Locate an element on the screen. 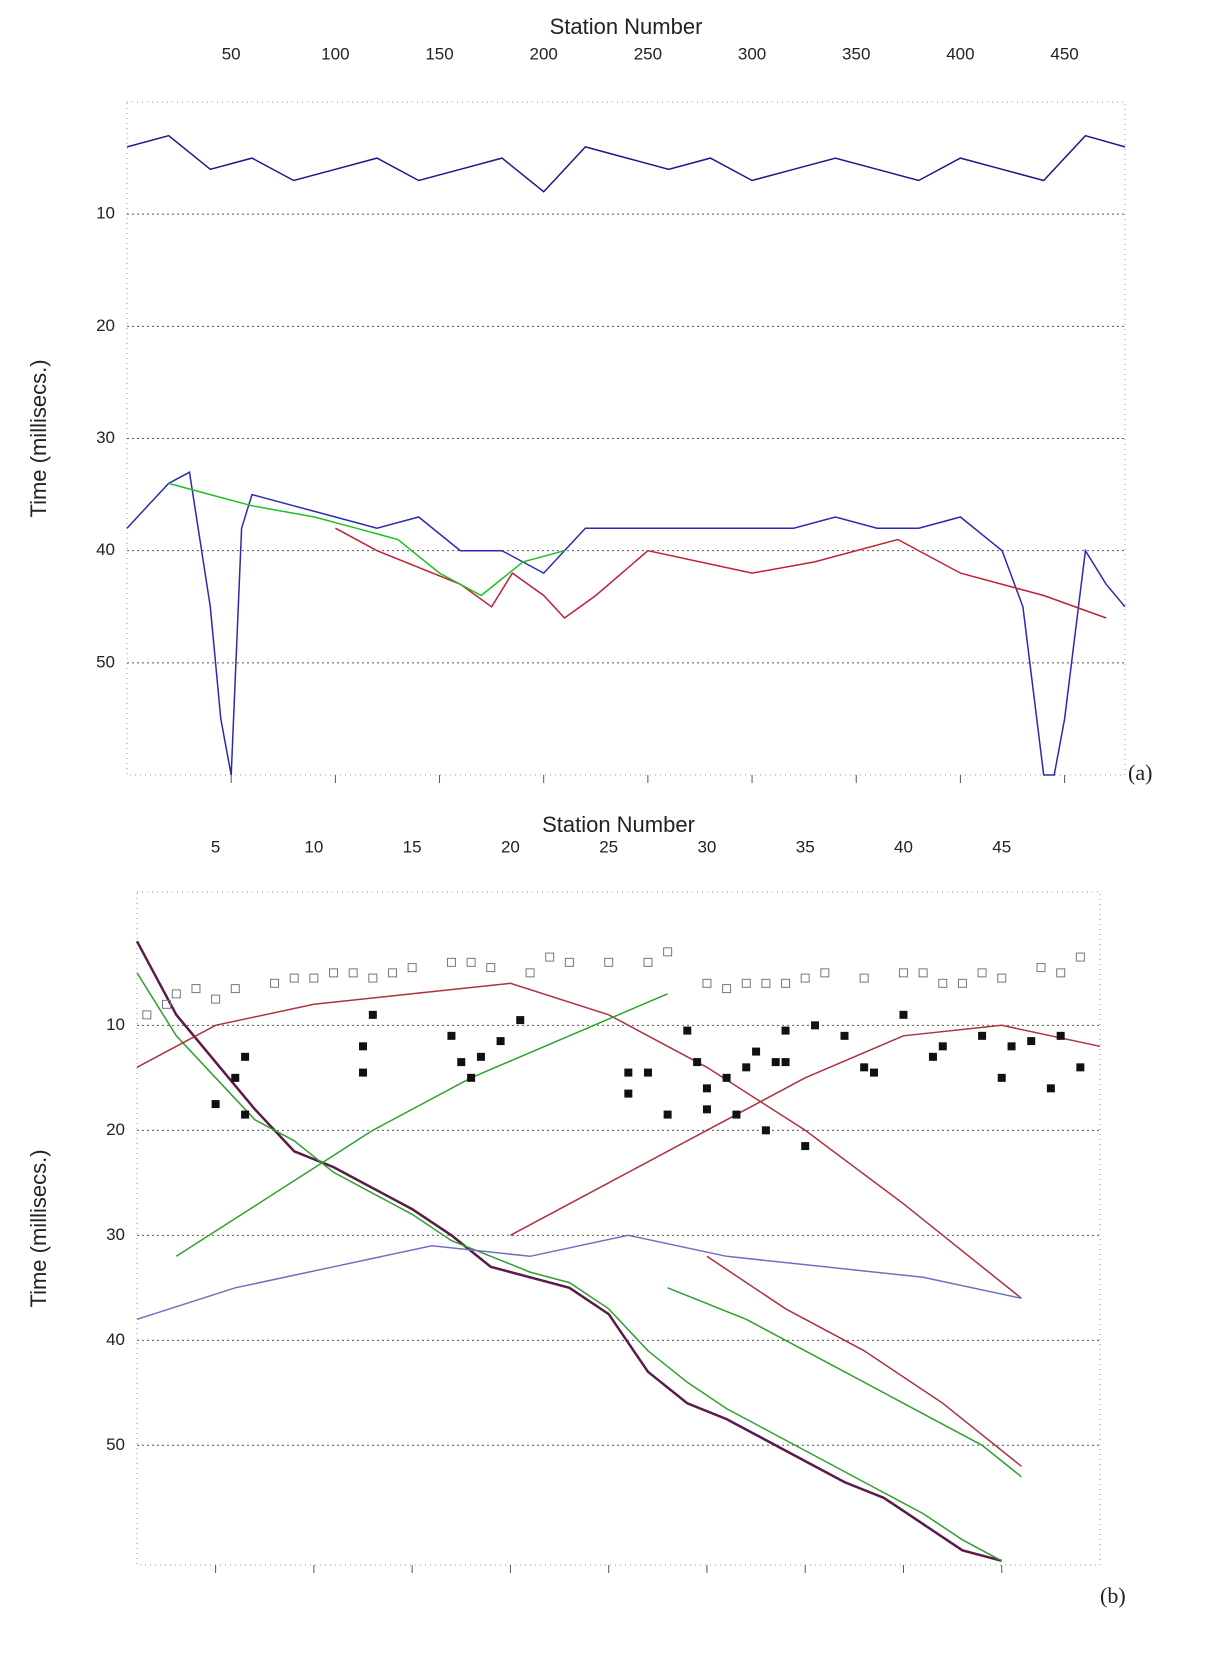  y-tick-label: 40 is located at coordinates (115, 1339).